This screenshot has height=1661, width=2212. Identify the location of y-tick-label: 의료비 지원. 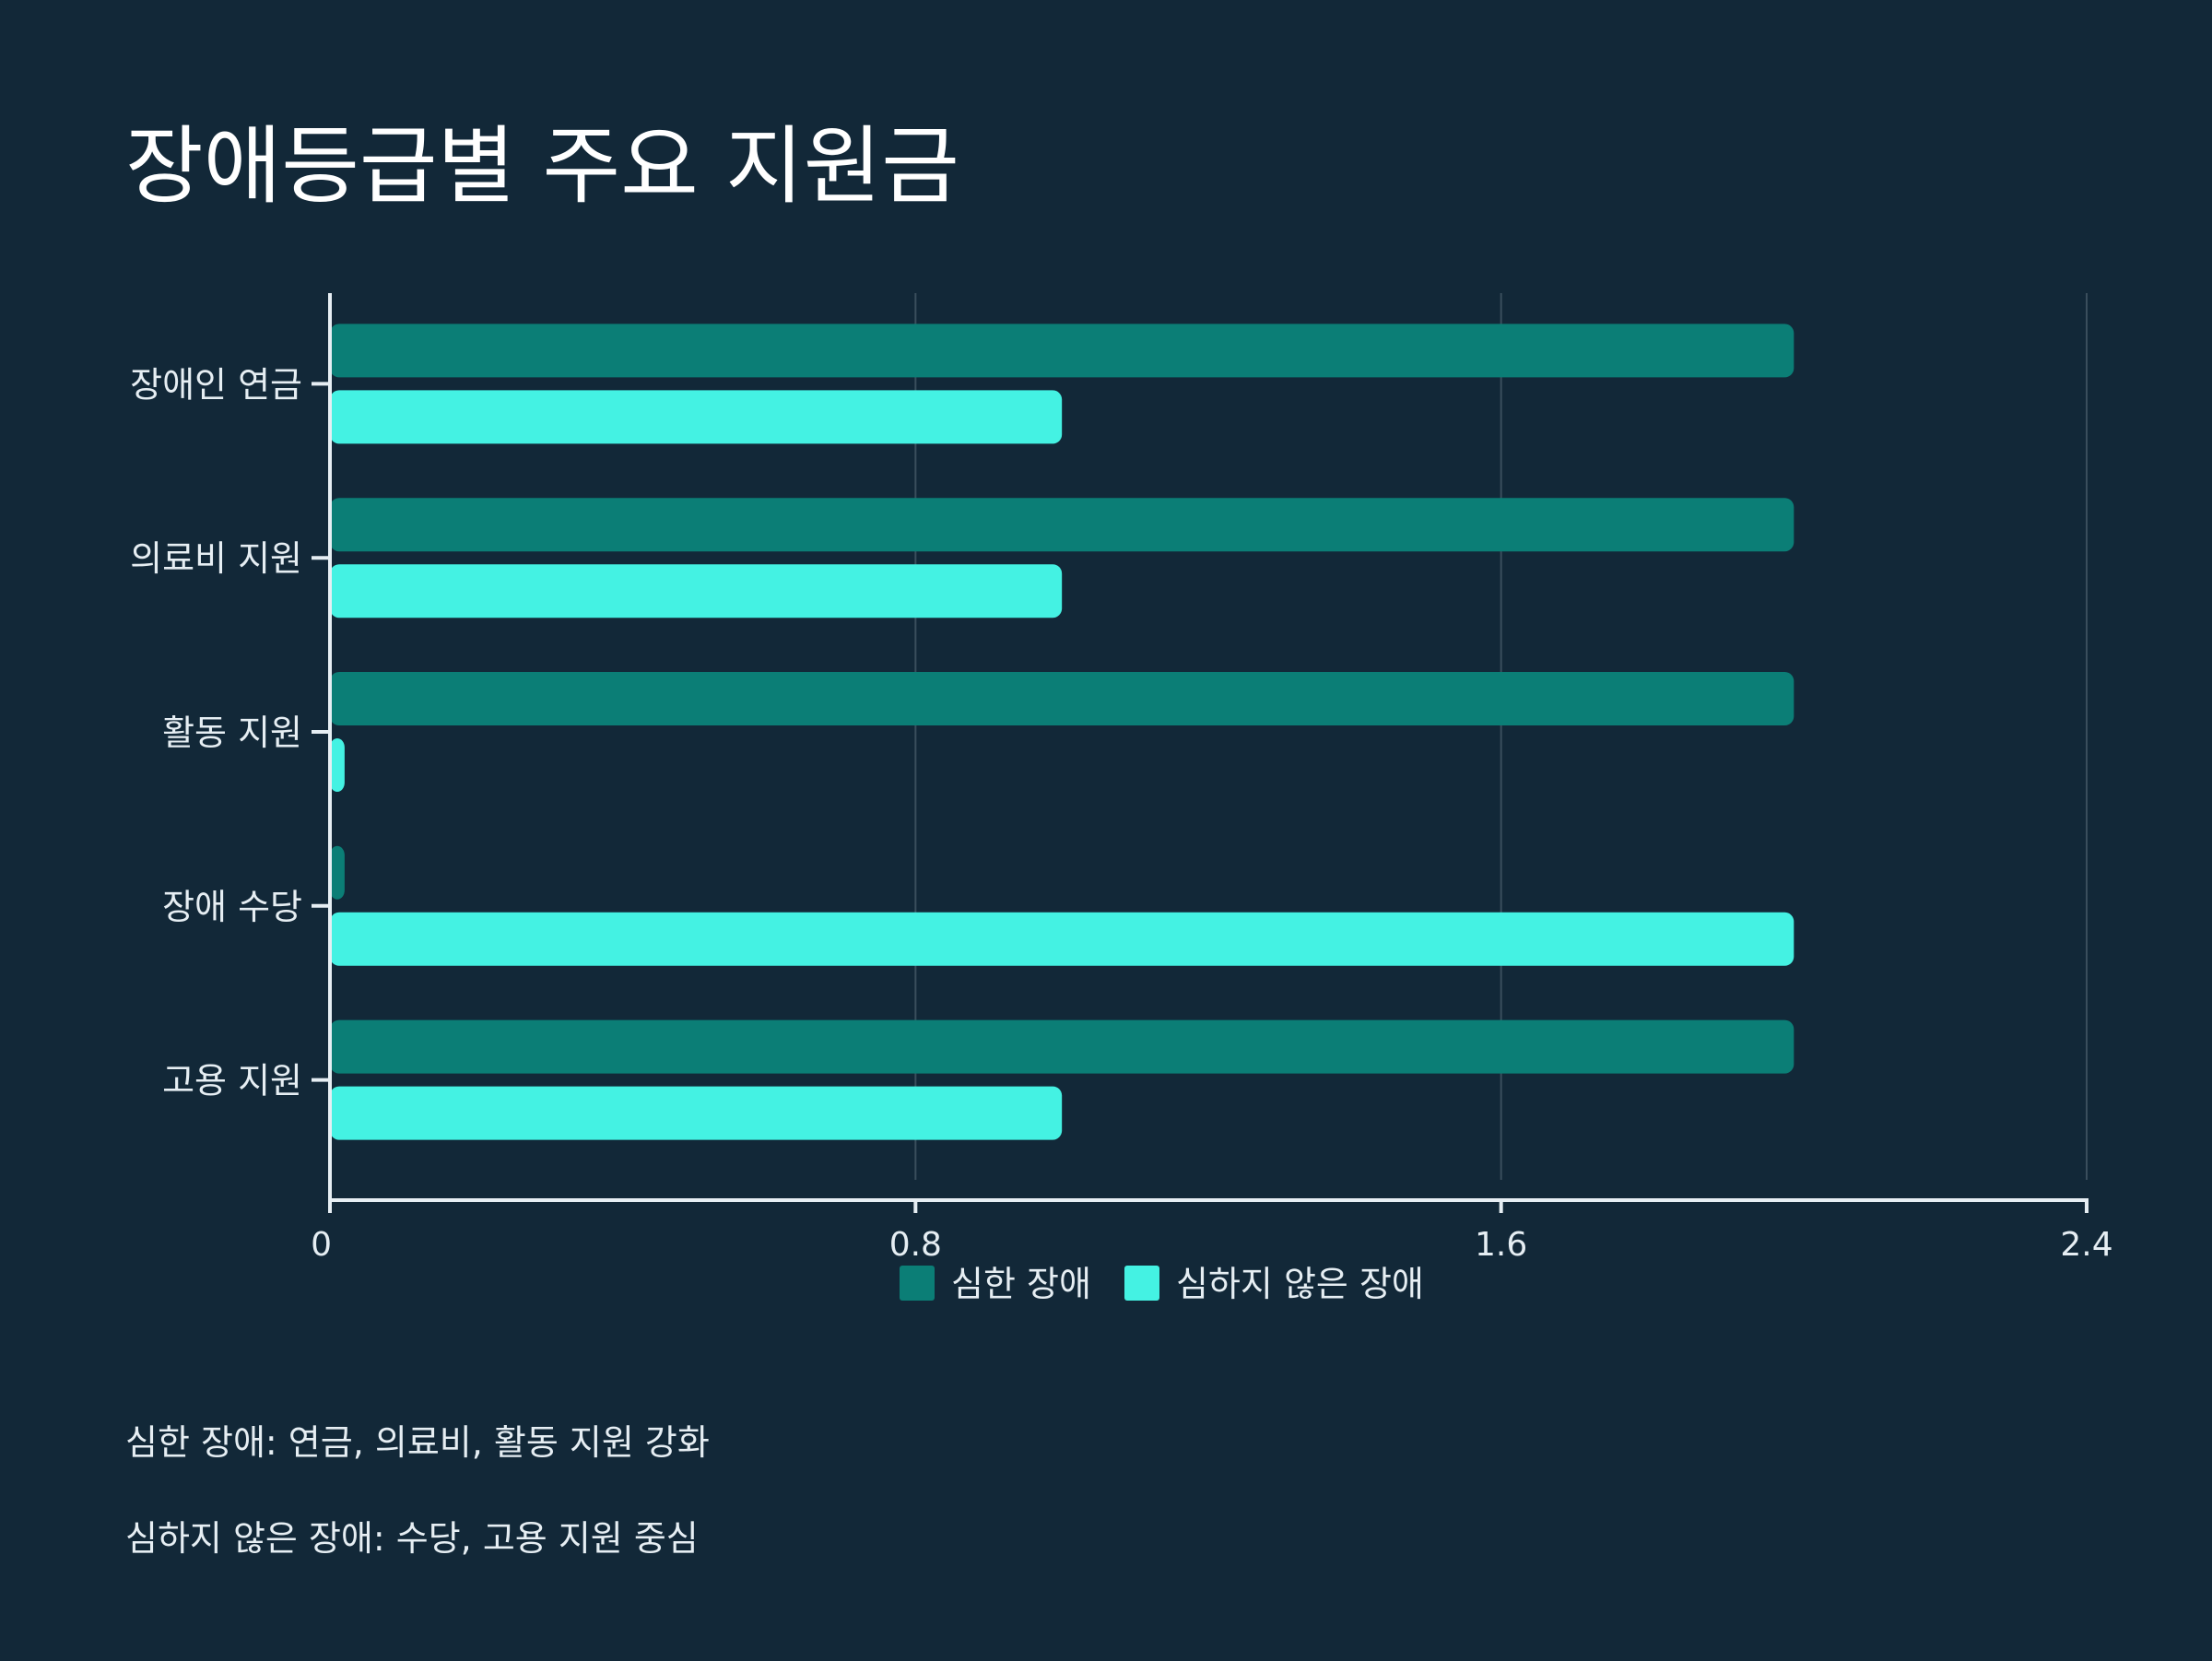
(216, 558).